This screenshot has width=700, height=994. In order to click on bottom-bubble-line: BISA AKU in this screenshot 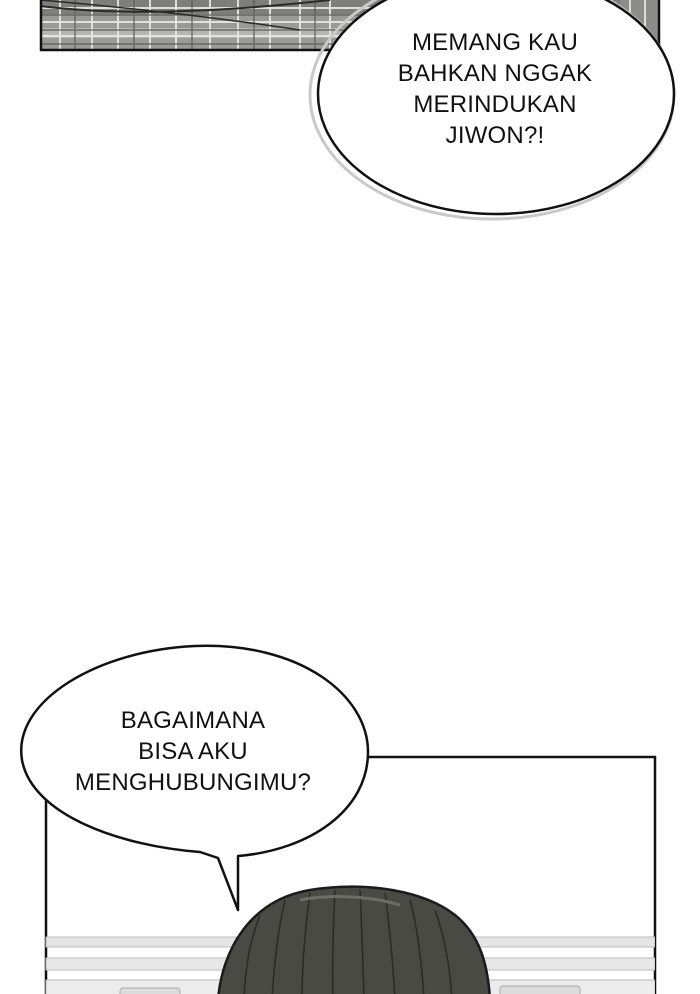, I will do `click(193, 751)`.